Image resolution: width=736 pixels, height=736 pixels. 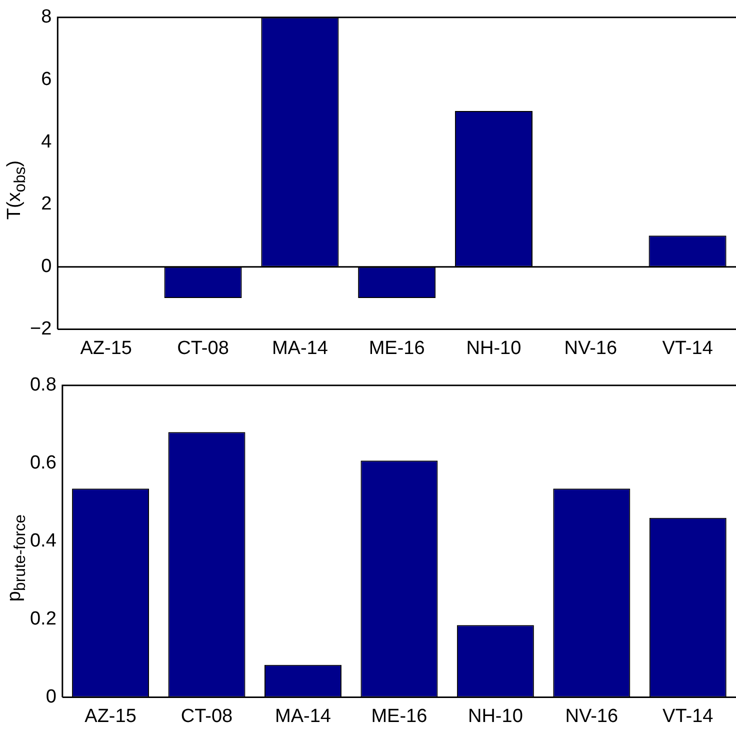 I want to click on y-tick-label: 0.6, so click(x=43, y=463).